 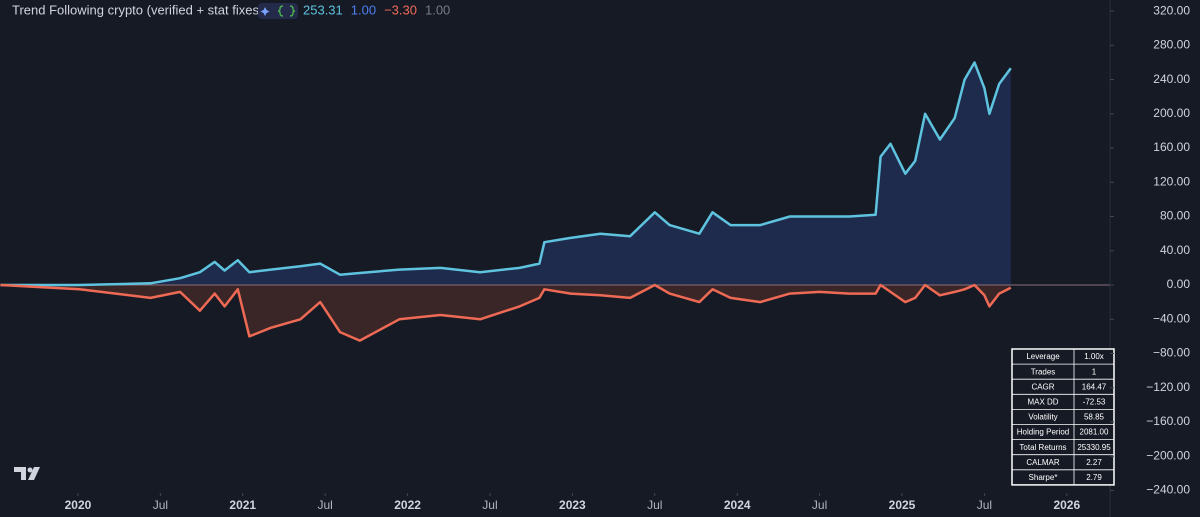 I want to click on y-tick-label: −200.00, so click(x=1168, y=455).